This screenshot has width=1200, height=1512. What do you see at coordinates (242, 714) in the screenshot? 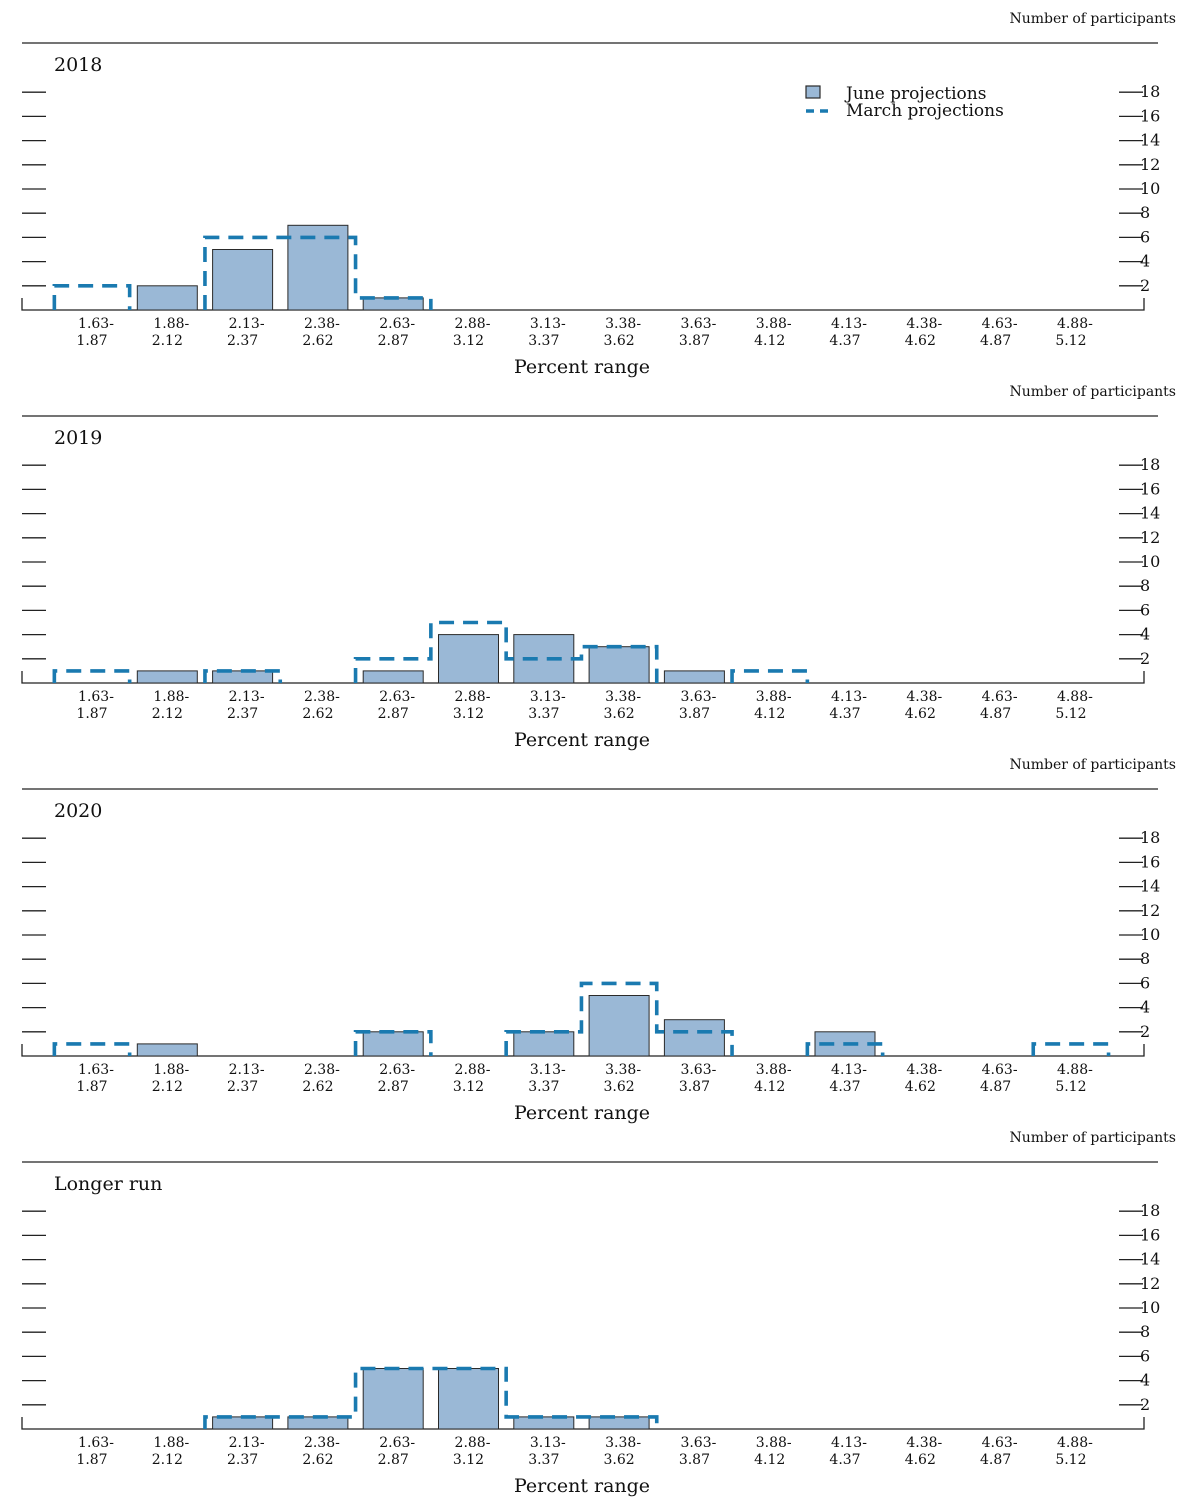
I see `x-tick-label-bottom: 2.37` at bounding box center [242, 714].